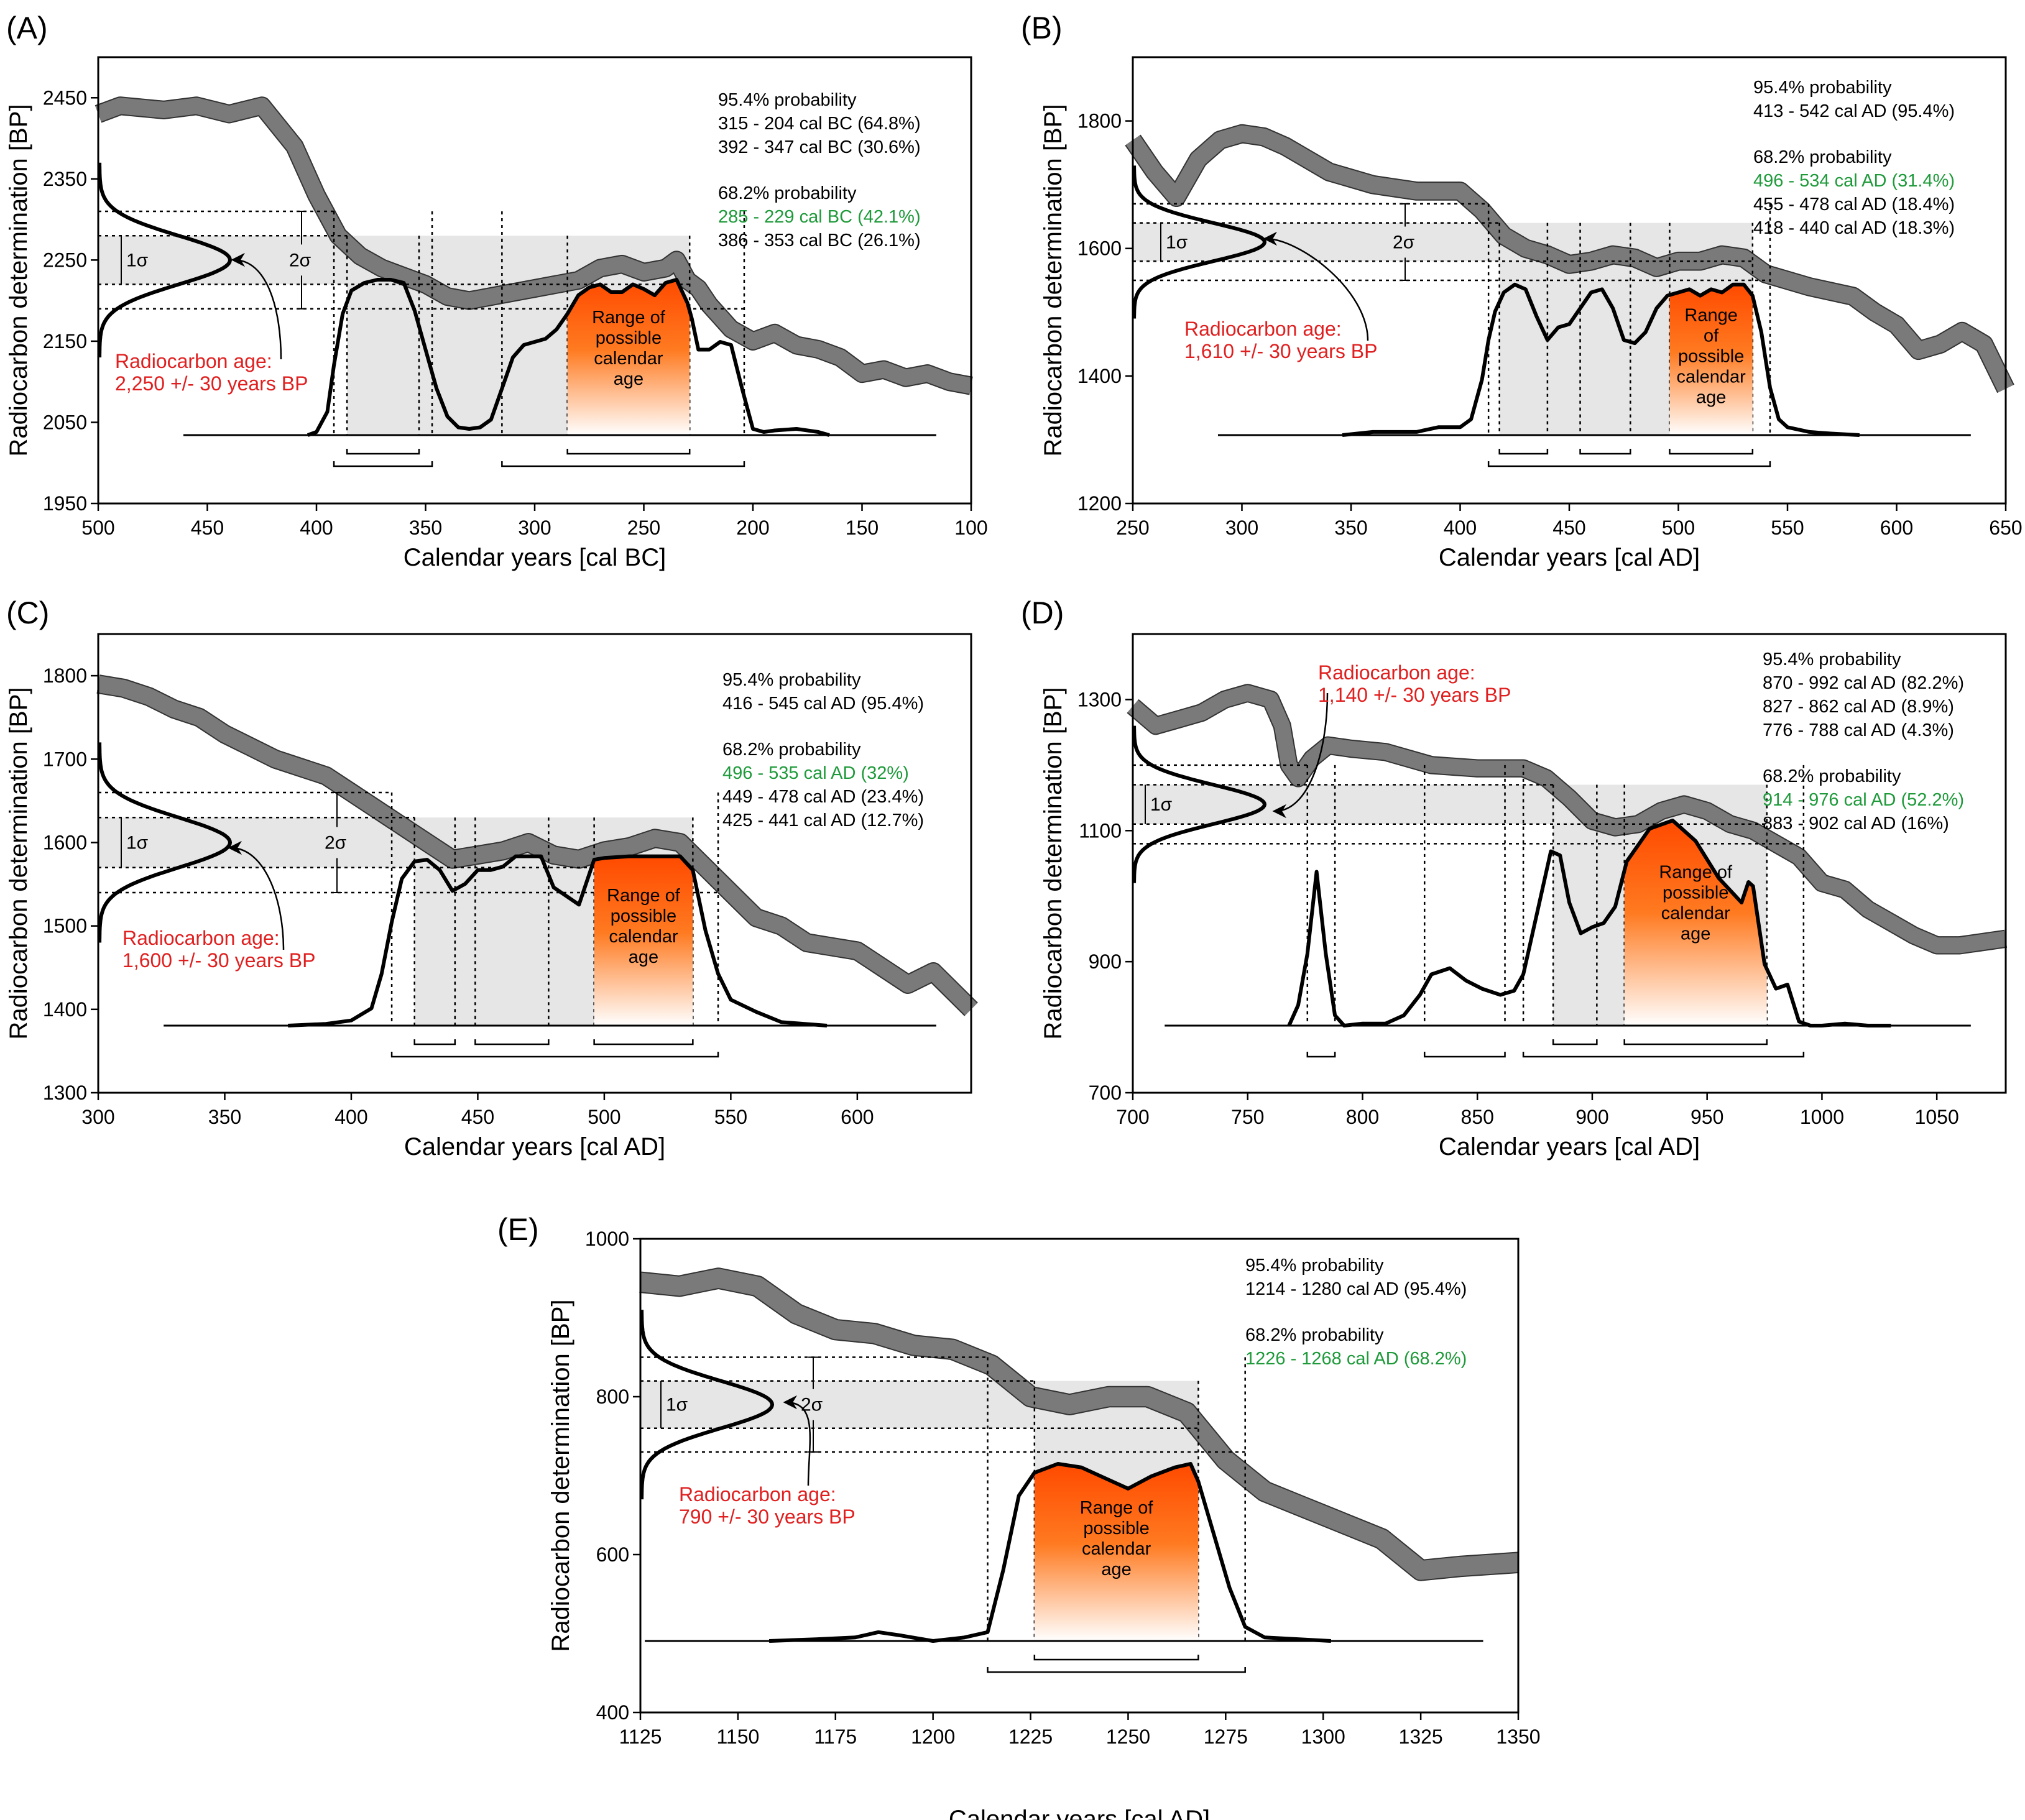 Image resolution: width=2025 pixels, height=1820 pixels. I want to click on y-tick-label: 2350, so click(65, 179).